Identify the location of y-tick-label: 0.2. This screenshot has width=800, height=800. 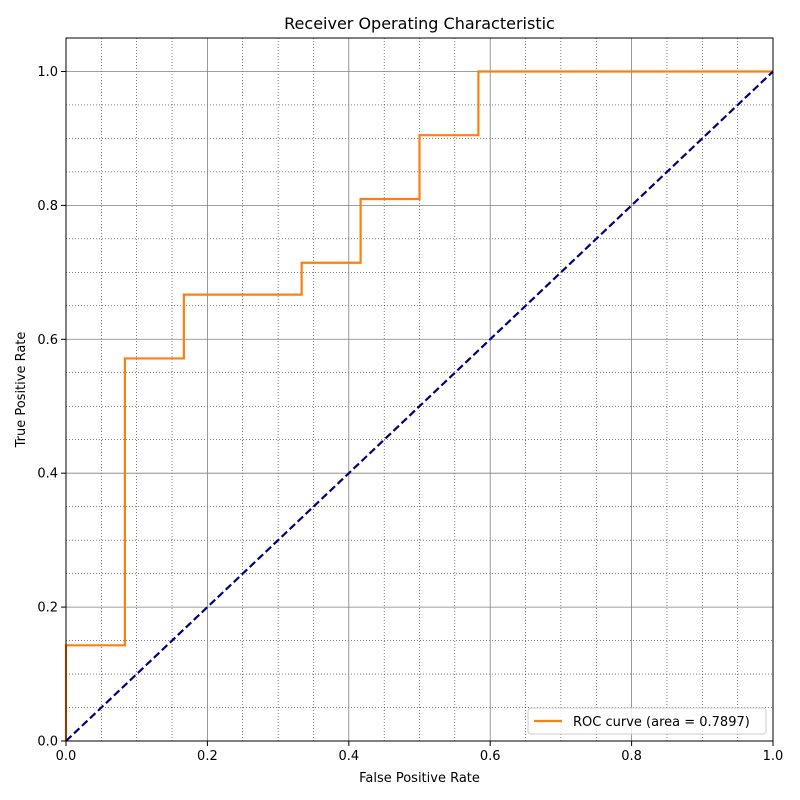
(47, 608).